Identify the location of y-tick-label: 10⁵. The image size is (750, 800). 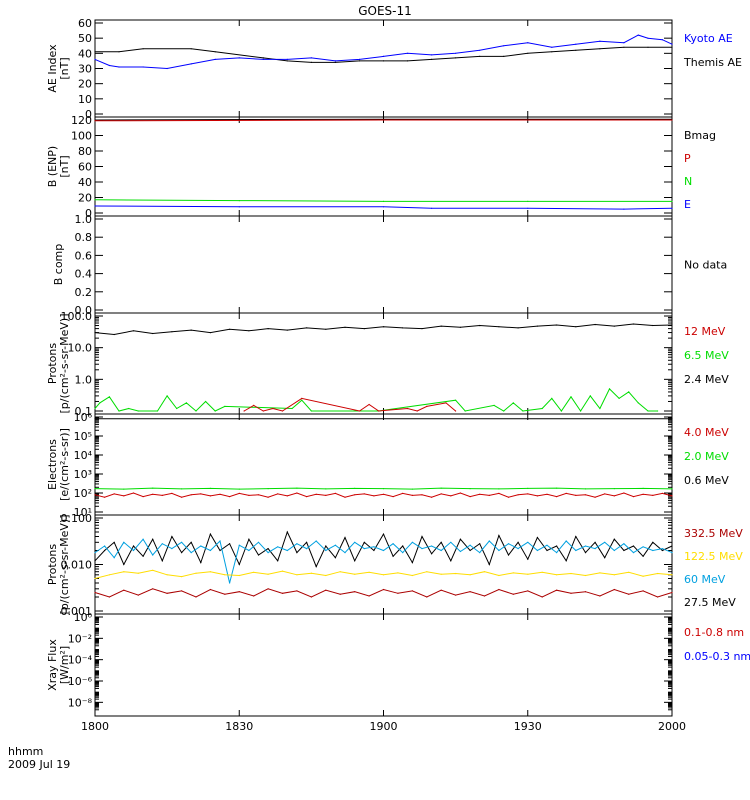
(83, 436).